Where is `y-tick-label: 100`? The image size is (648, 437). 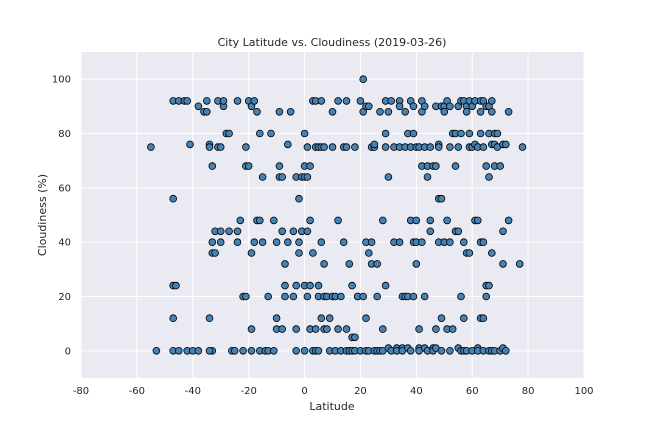 y-tick-label: 100 is located at coordinates (61, 80).